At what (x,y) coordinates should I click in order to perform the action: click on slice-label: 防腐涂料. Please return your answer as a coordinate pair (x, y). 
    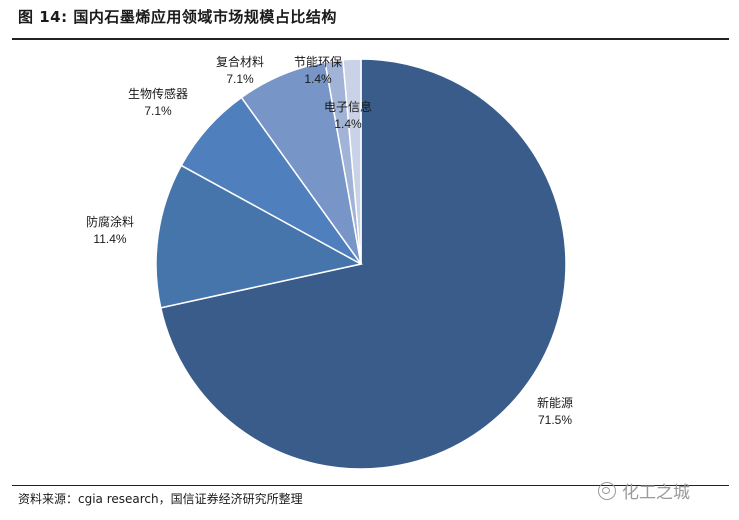
    Looking at the image, I should click on (110, 221).